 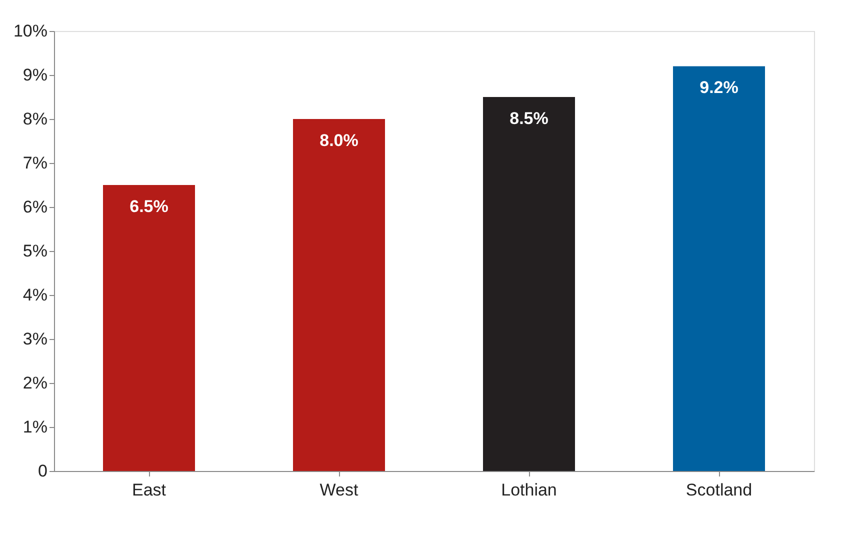 What do you see at coordinates (35, 383) in the screenshot?
I see `y-tick-label: 2%` at bounding box center [35, 383].